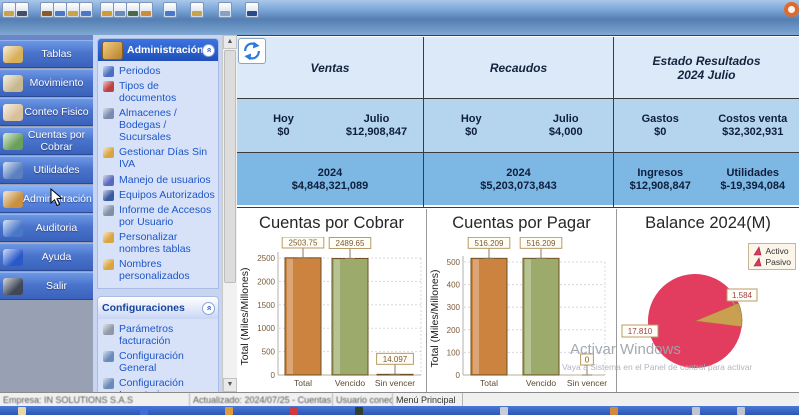  What do you see at coordinates (167, 194) in the screenshot?
I see `menu-item-label: Equipos Autorizados` at bounding box center [167, 194].